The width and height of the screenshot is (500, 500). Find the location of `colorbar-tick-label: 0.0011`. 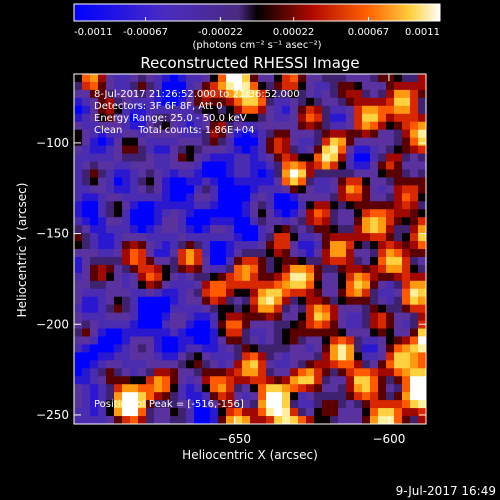

colorbar-tick-label: 0.0011 is located at coordinates (422, 32).